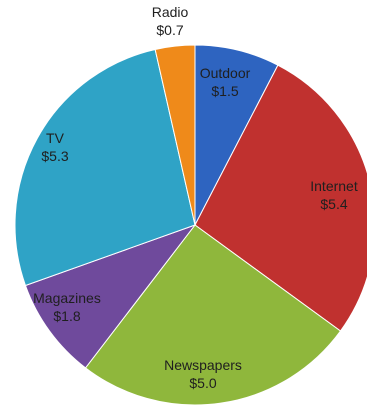  Describe the element at coordinates (203, 365) in the screenshot. I see `slice-category-newspapers: Newspapers` at that location.